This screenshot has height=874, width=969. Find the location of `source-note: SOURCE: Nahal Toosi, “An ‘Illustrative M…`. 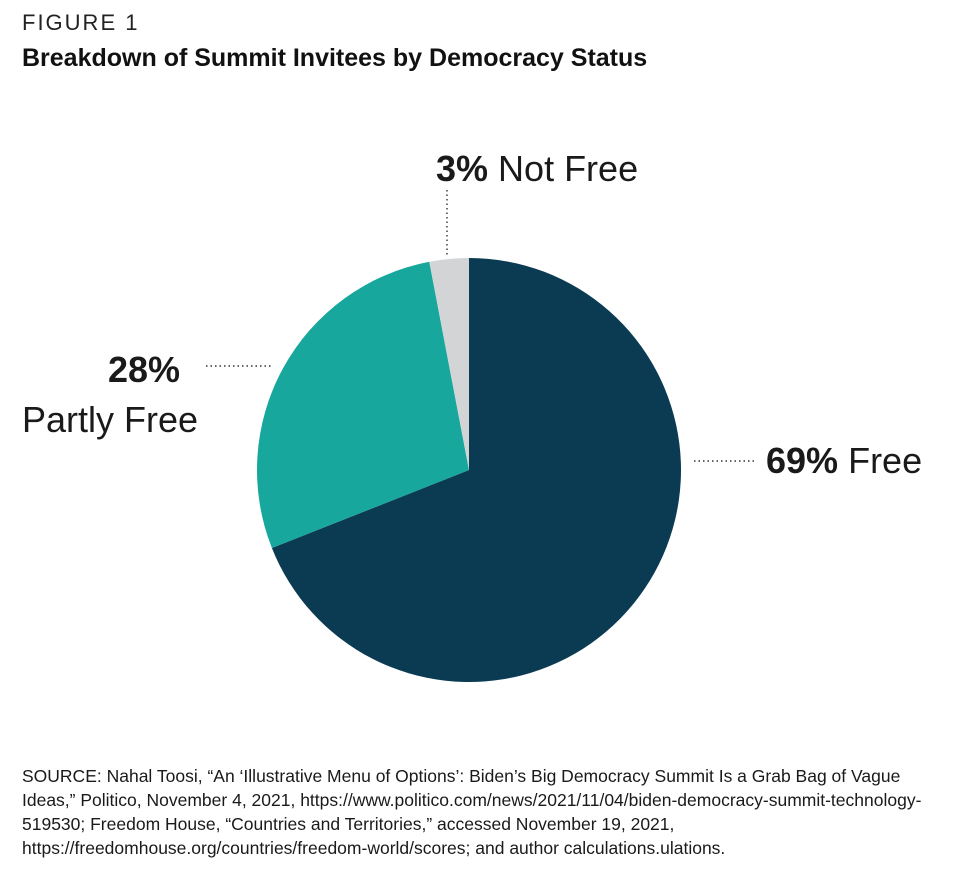

source-note: SOURCE: Nahal Toosi, “An ‘Illustrative M… is located at coordinates (472, 812).